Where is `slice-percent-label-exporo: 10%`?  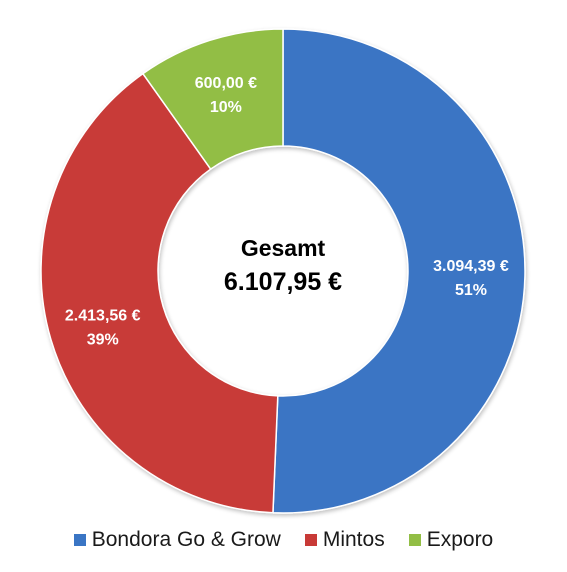 slice-percent-label-exporo: 10% is located at coordinates (226, 107).